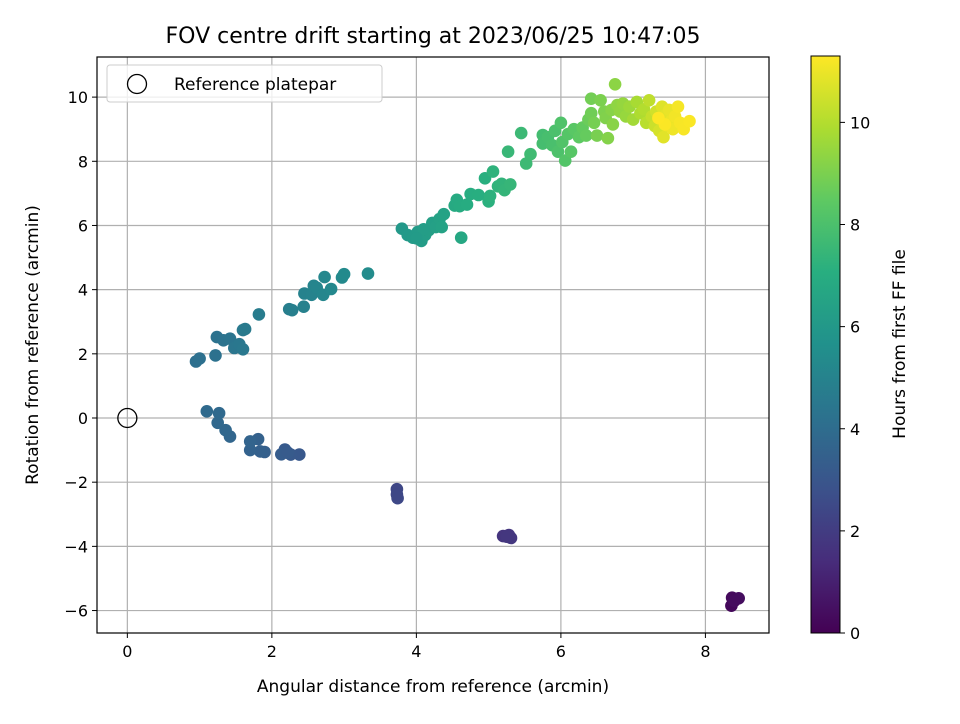 The height and width of the screenshot is (724, 960). What do you see at coordinates (83, 290) in the screenshot?
I see `y-tick-label: 4` at bounding box center [83, 290].